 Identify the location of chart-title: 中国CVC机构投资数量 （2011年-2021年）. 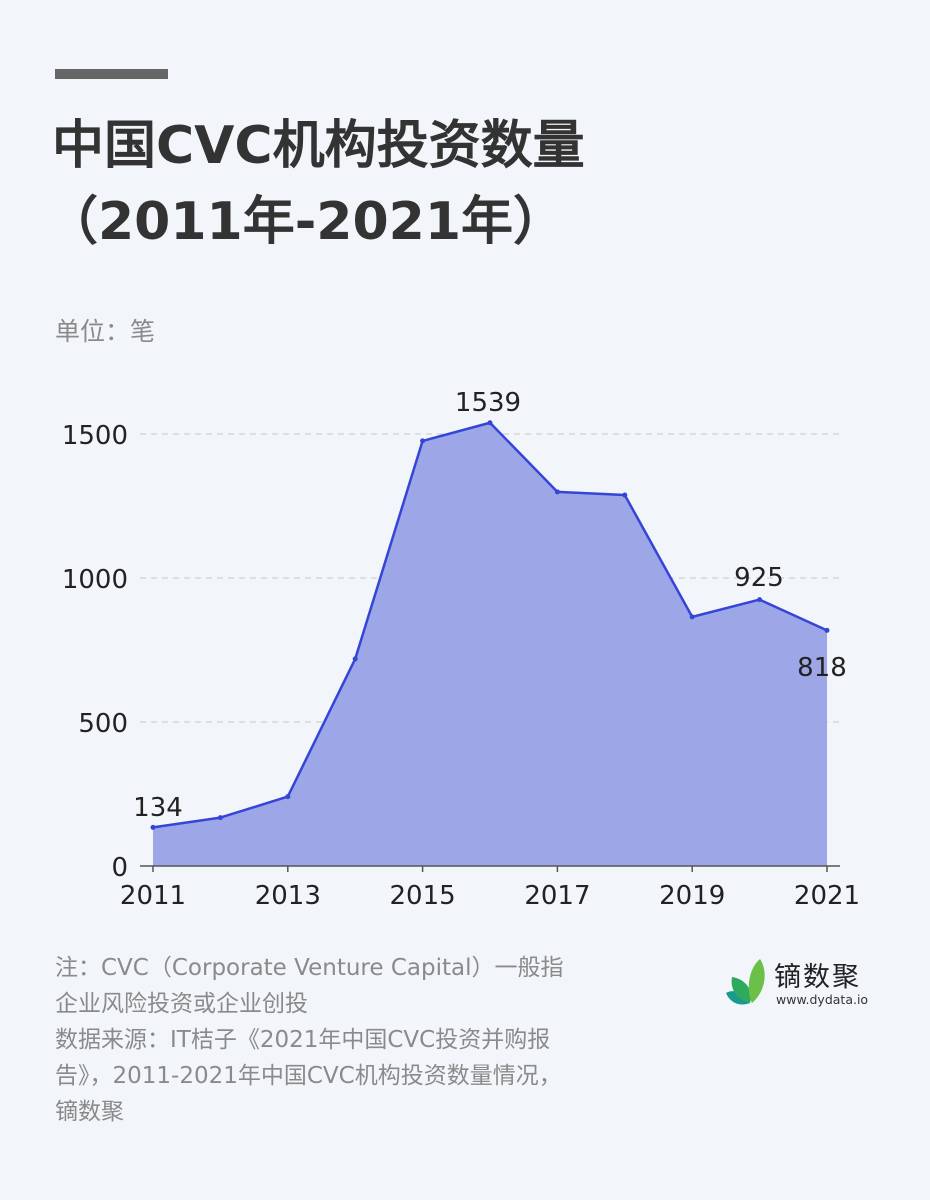
(315, 184).